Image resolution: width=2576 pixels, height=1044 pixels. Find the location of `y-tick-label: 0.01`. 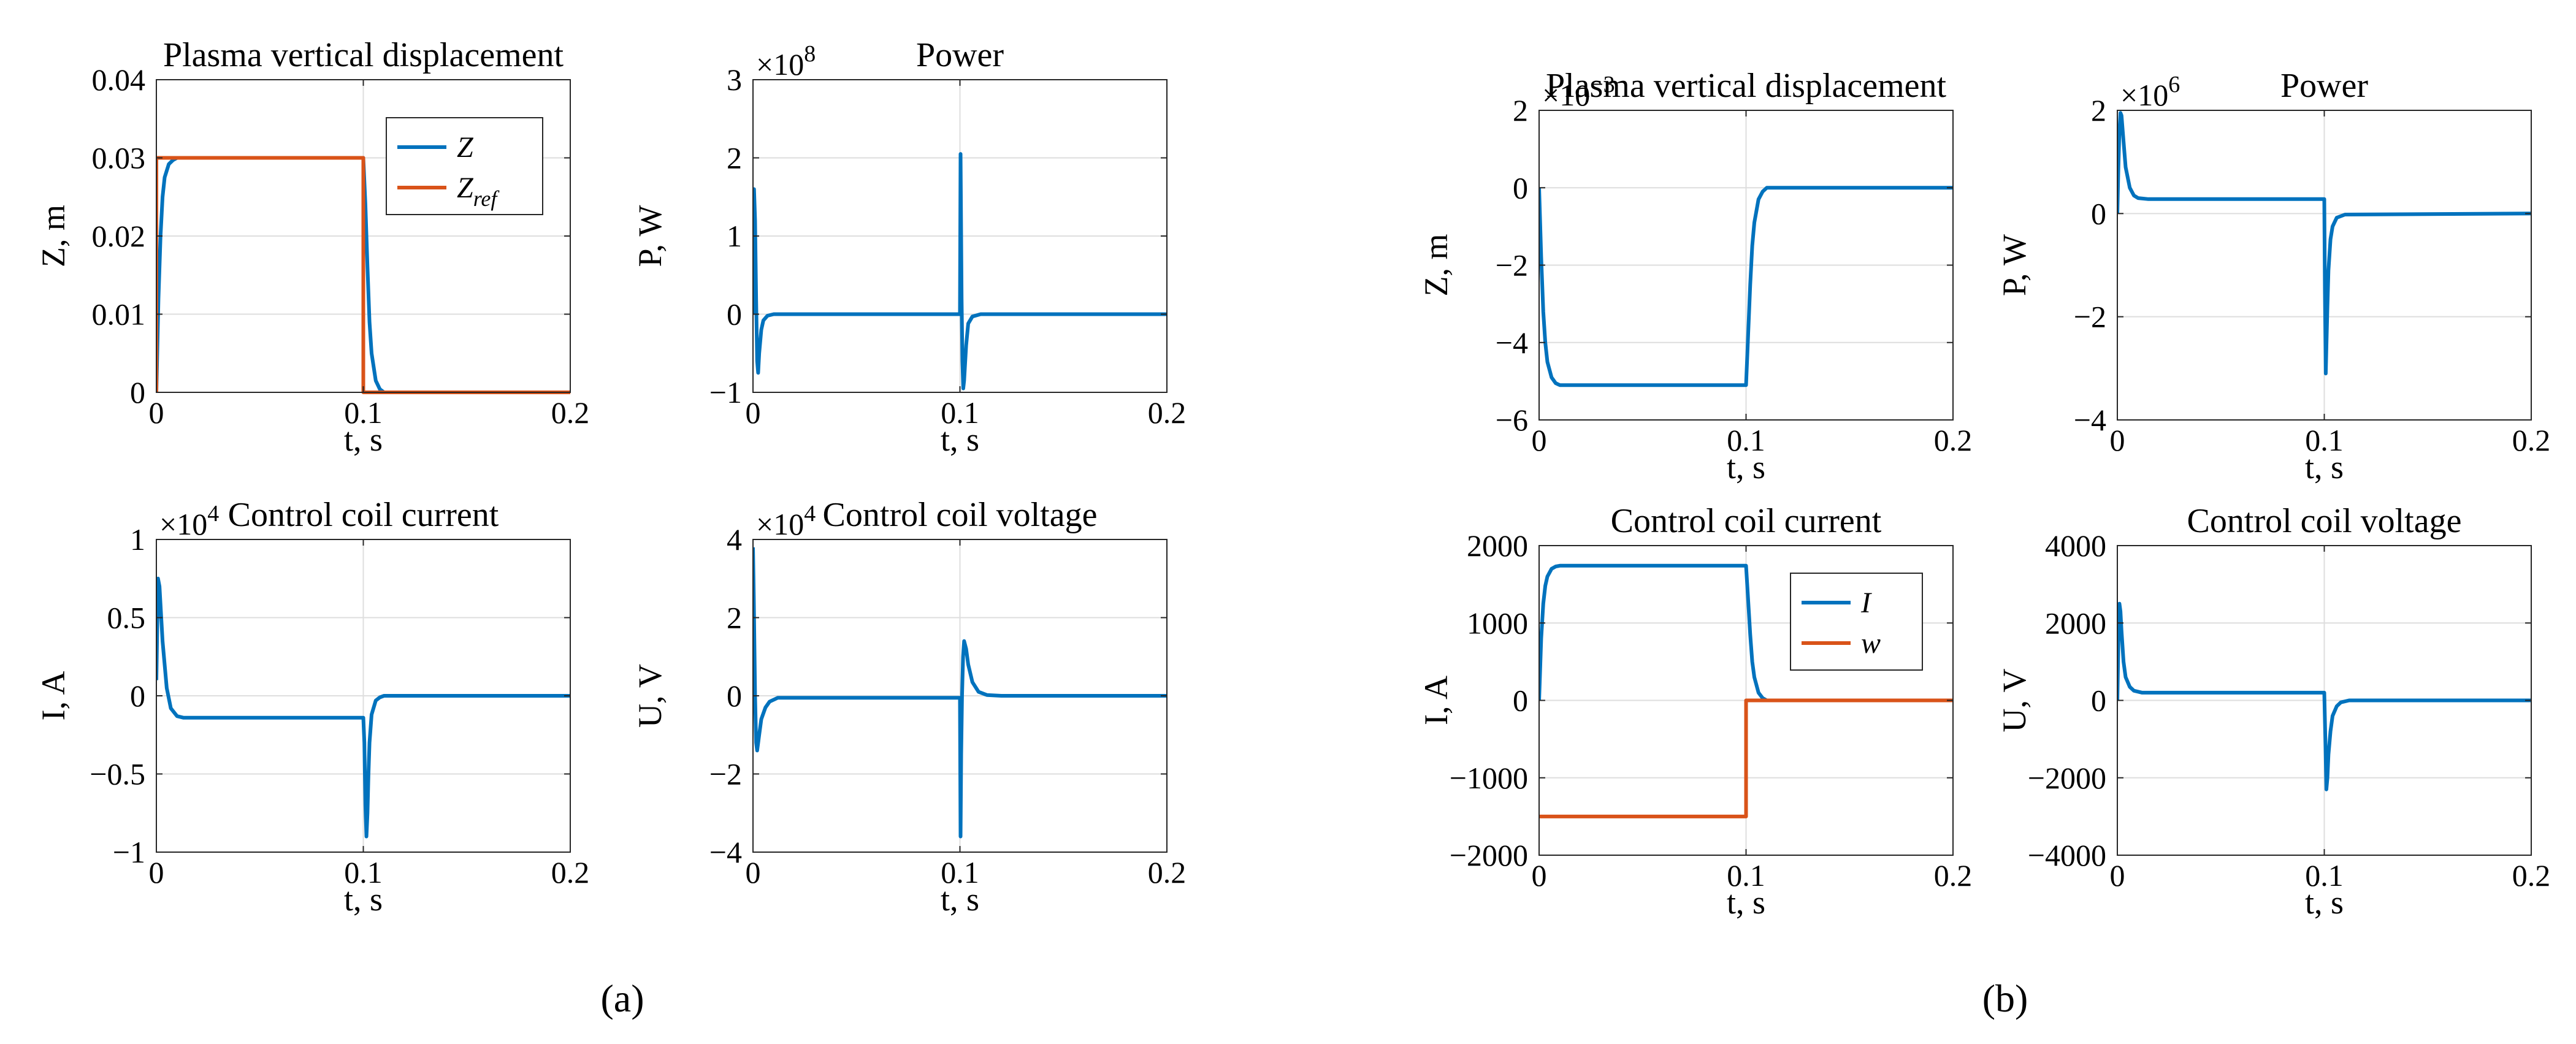

y-tick-label: 0.01 is located at coordinates (119, 314).